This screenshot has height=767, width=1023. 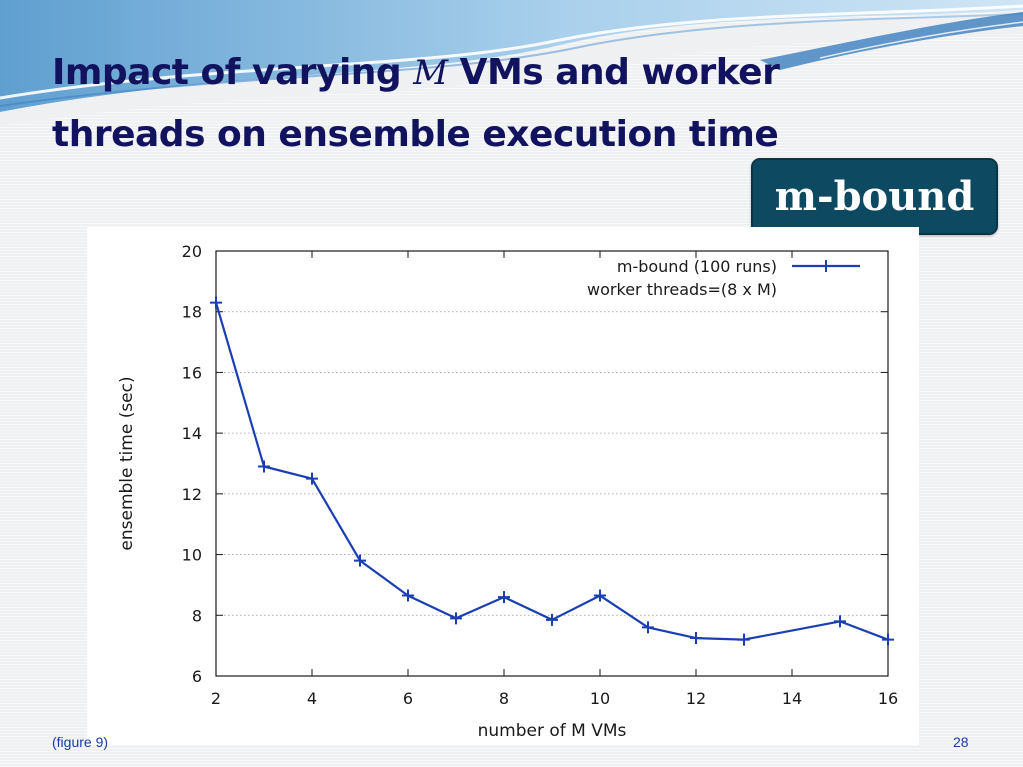 What do you see at coordinates (408, 698) in the screenshot?
I see `x-tick-label: 6` at bounding box center [408, 698].